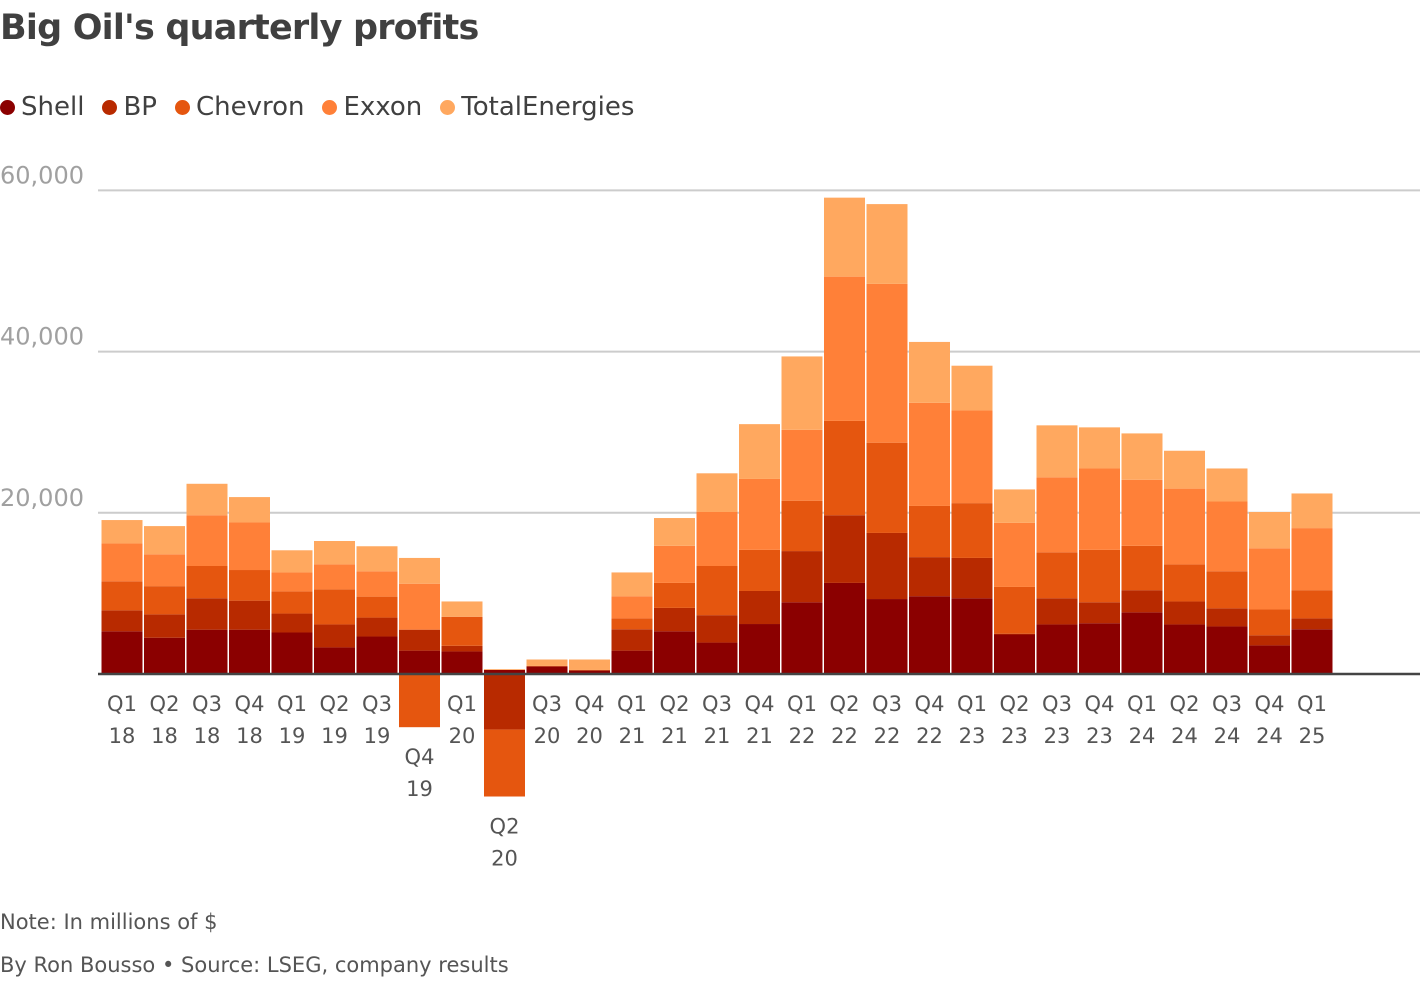  I want to click on x-tick-label: 18, so click(122, 736).